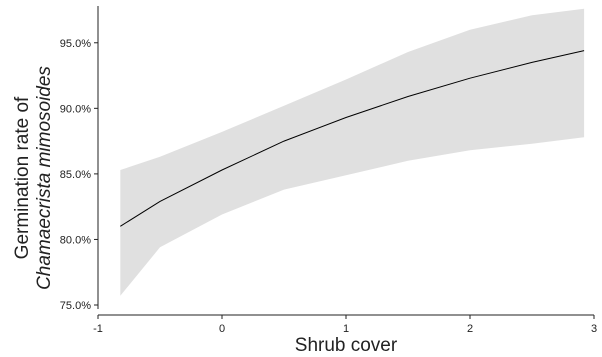  Describe the element at coordinates (75, 240) in the screenshot. I see `y-tick-label: 80.0%` at that location.